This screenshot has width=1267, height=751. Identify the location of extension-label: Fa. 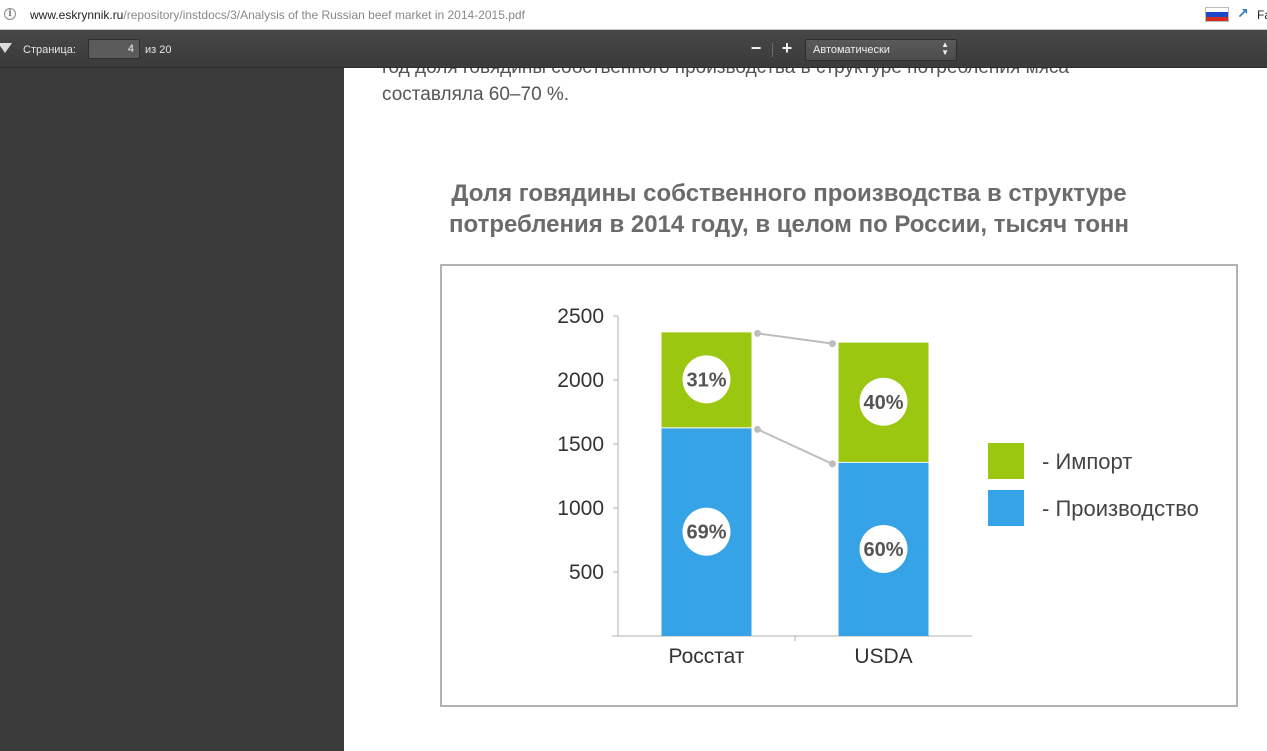
(1262, 15).